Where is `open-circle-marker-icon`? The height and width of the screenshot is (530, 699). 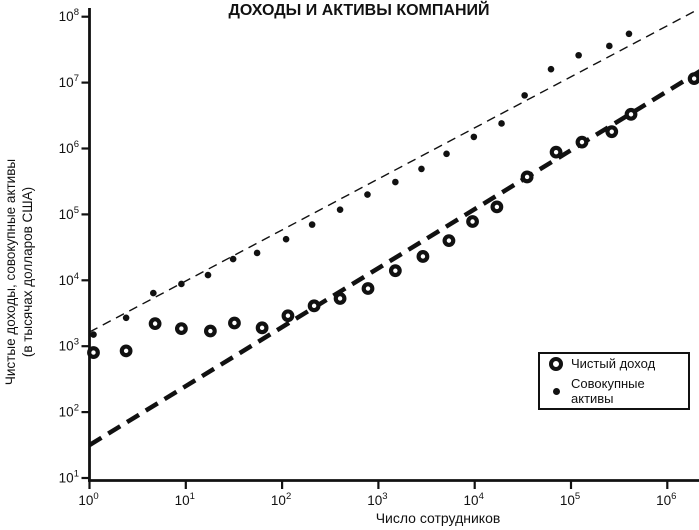
open-circle-marker-icon is located at coordinates (556, 363).